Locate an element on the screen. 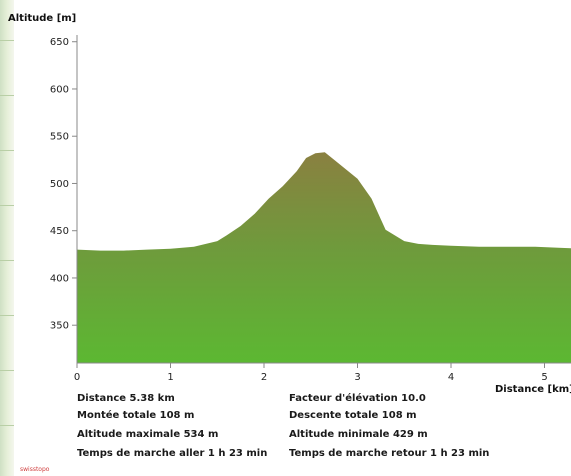 This screenshot has width=571, height=476. y-tick-label: 500 is located at coordinates (59, 184).